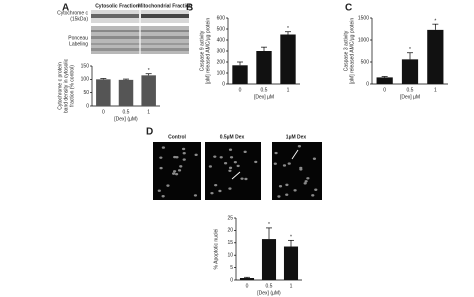 This screenshot has width=474, height=297. I want to click on y-axis-label: % Apoptotic nuclei, so click(216, 249).